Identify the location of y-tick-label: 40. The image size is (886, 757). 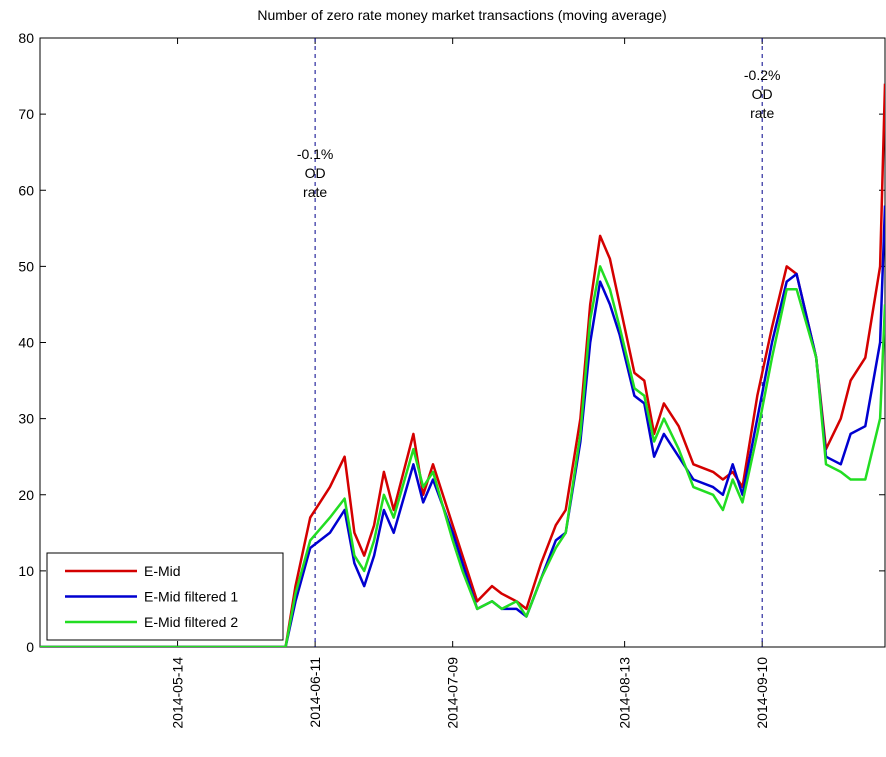
(26, 343).